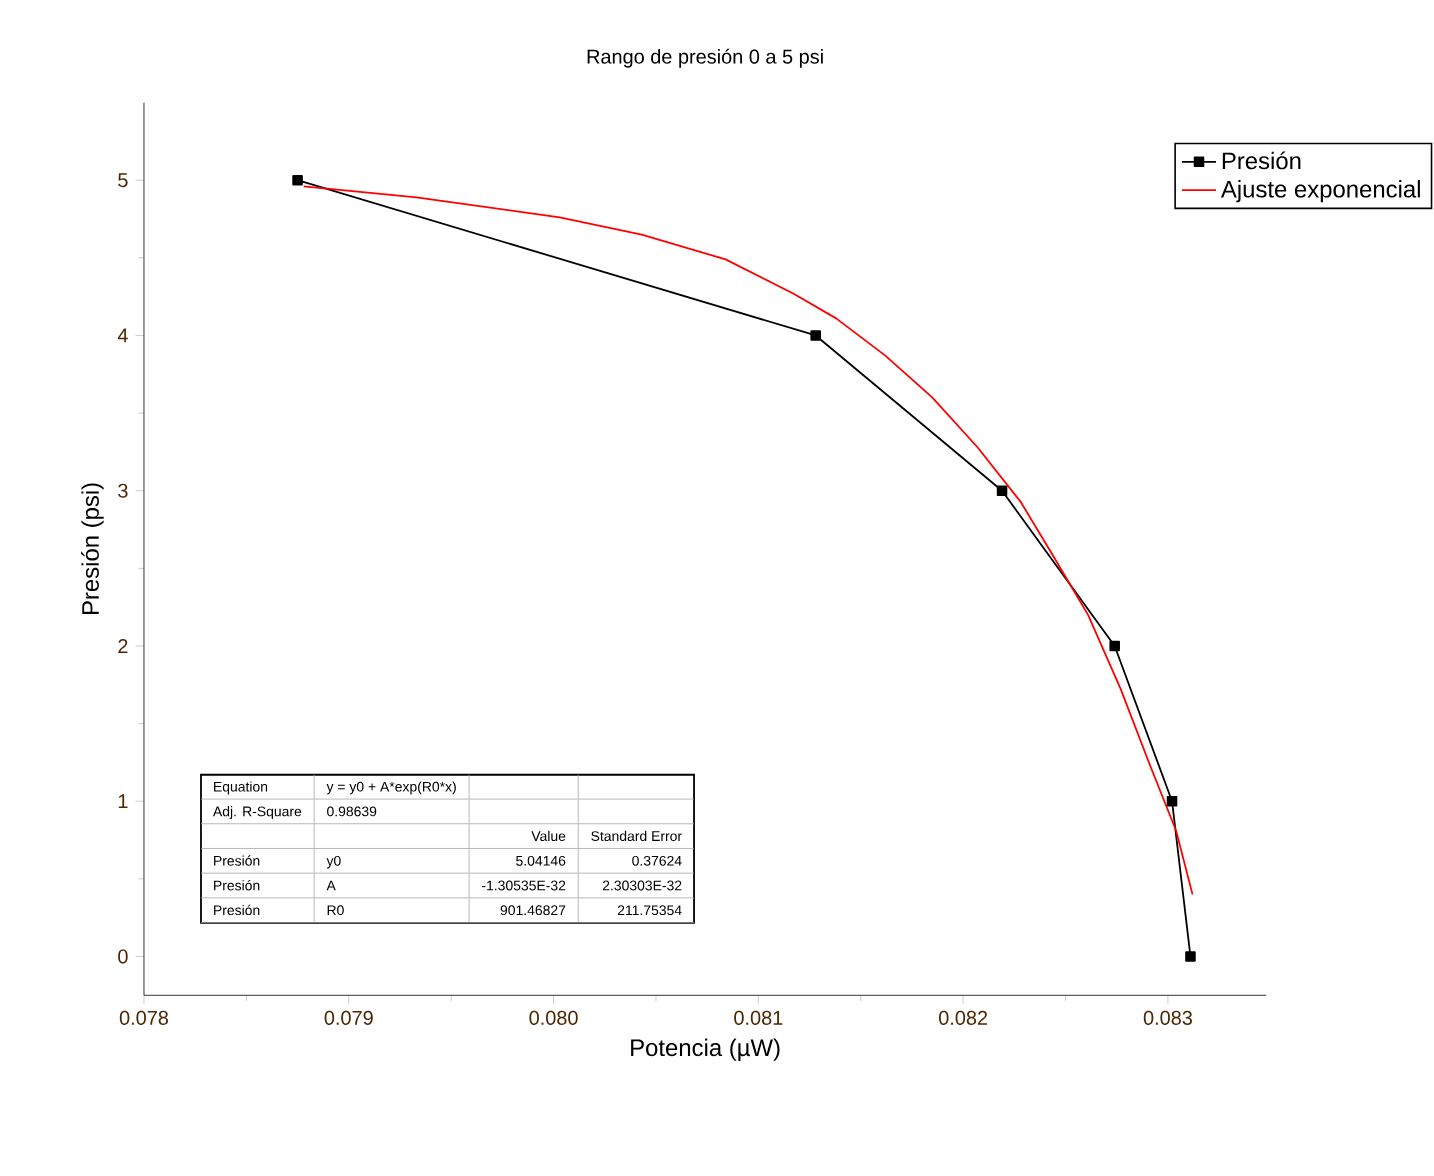 This screenshot has height=1176, width=1434. What do you see at coordinates (1320, 191) in the screenshot?
I see `legend-label: Ajuste exponencial` at bounding box center [1320, 191].